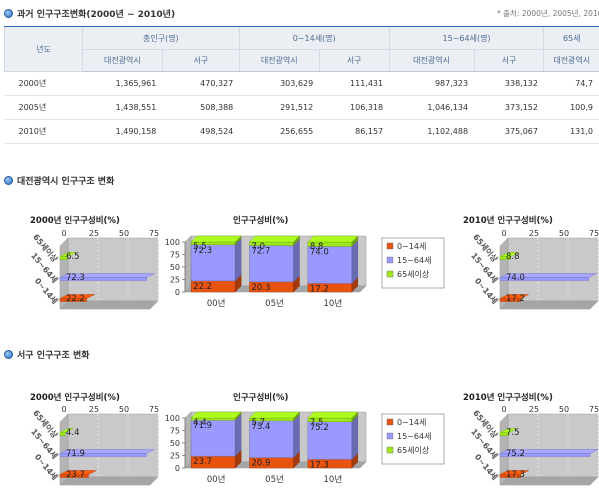 This screenshot has width=599, height=502. Describe the element at coordinates (515, 454) in the screenshot. I see `data-label: 75.2` at that location.